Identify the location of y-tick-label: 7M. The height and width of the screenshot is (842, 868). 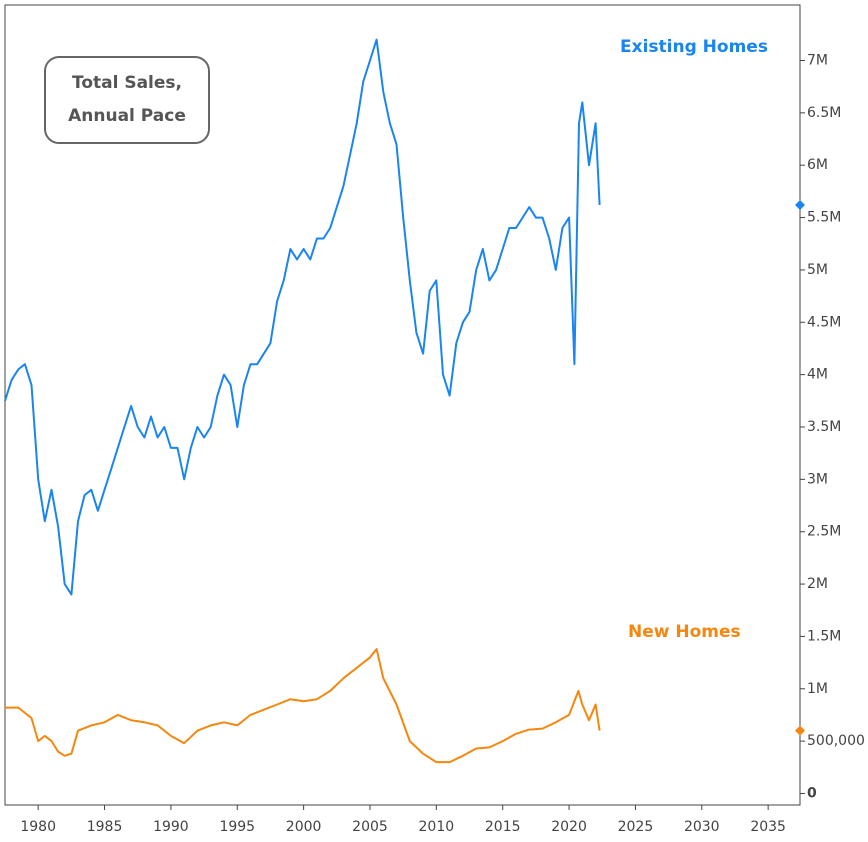
(817, 60).